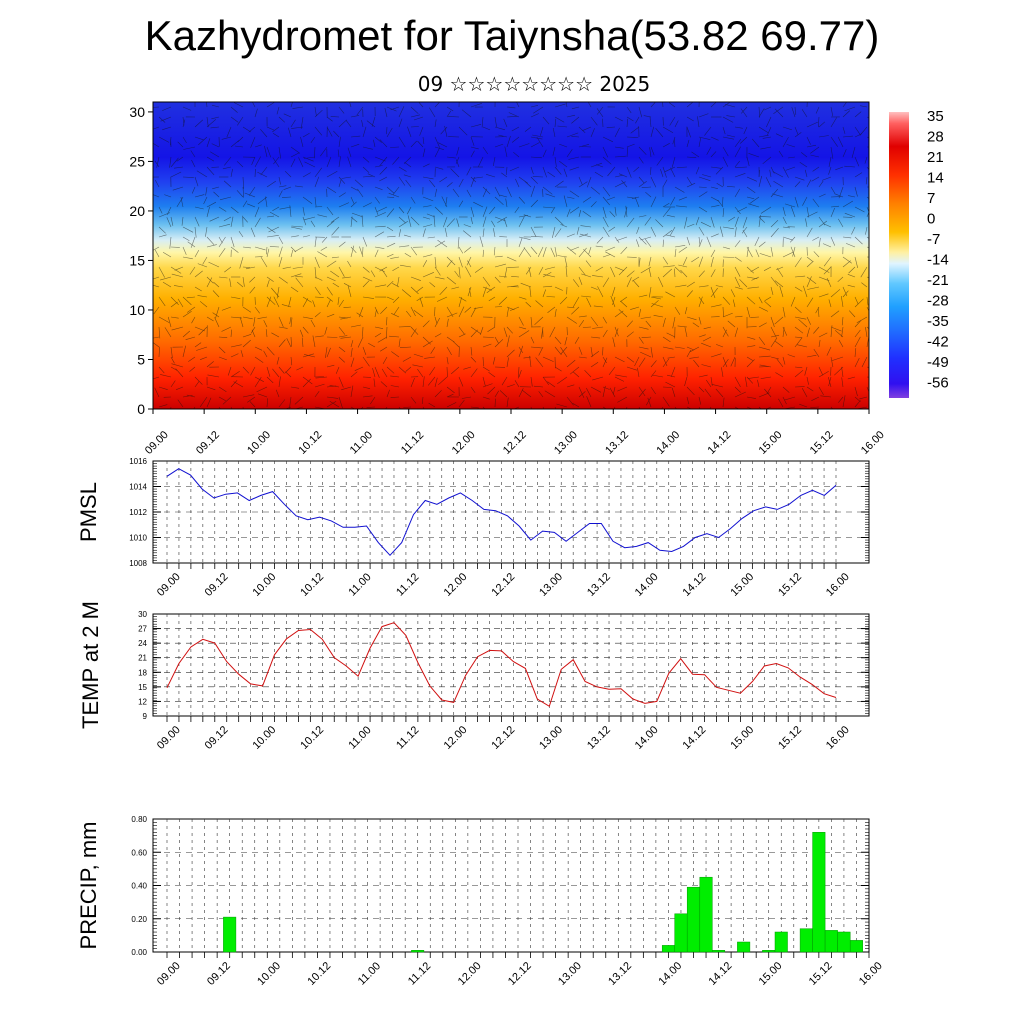 The height and width of the screenshot is (1024, 1024). Describe the element at coordinates (617, 443) in the screenshot. I see `heatmap-xtick-label: 13.12` at that location.